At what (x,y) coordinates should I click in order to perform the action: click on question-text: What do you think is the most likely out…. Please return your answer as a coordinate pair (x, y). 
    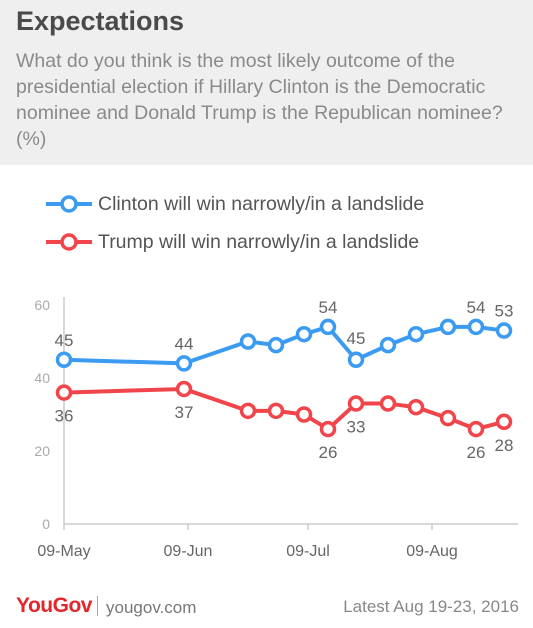
    Looking at the image, I should click on (259, 100).